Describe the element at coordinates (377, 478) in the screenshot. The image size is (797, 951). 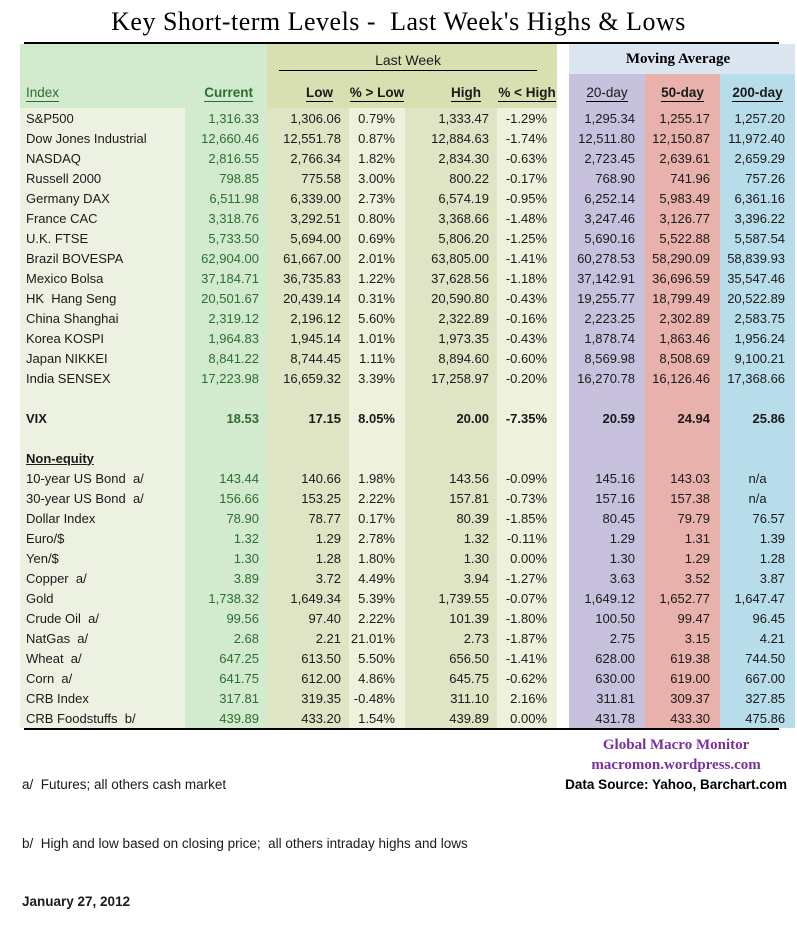
I see `cell: 1.98%` at that location.